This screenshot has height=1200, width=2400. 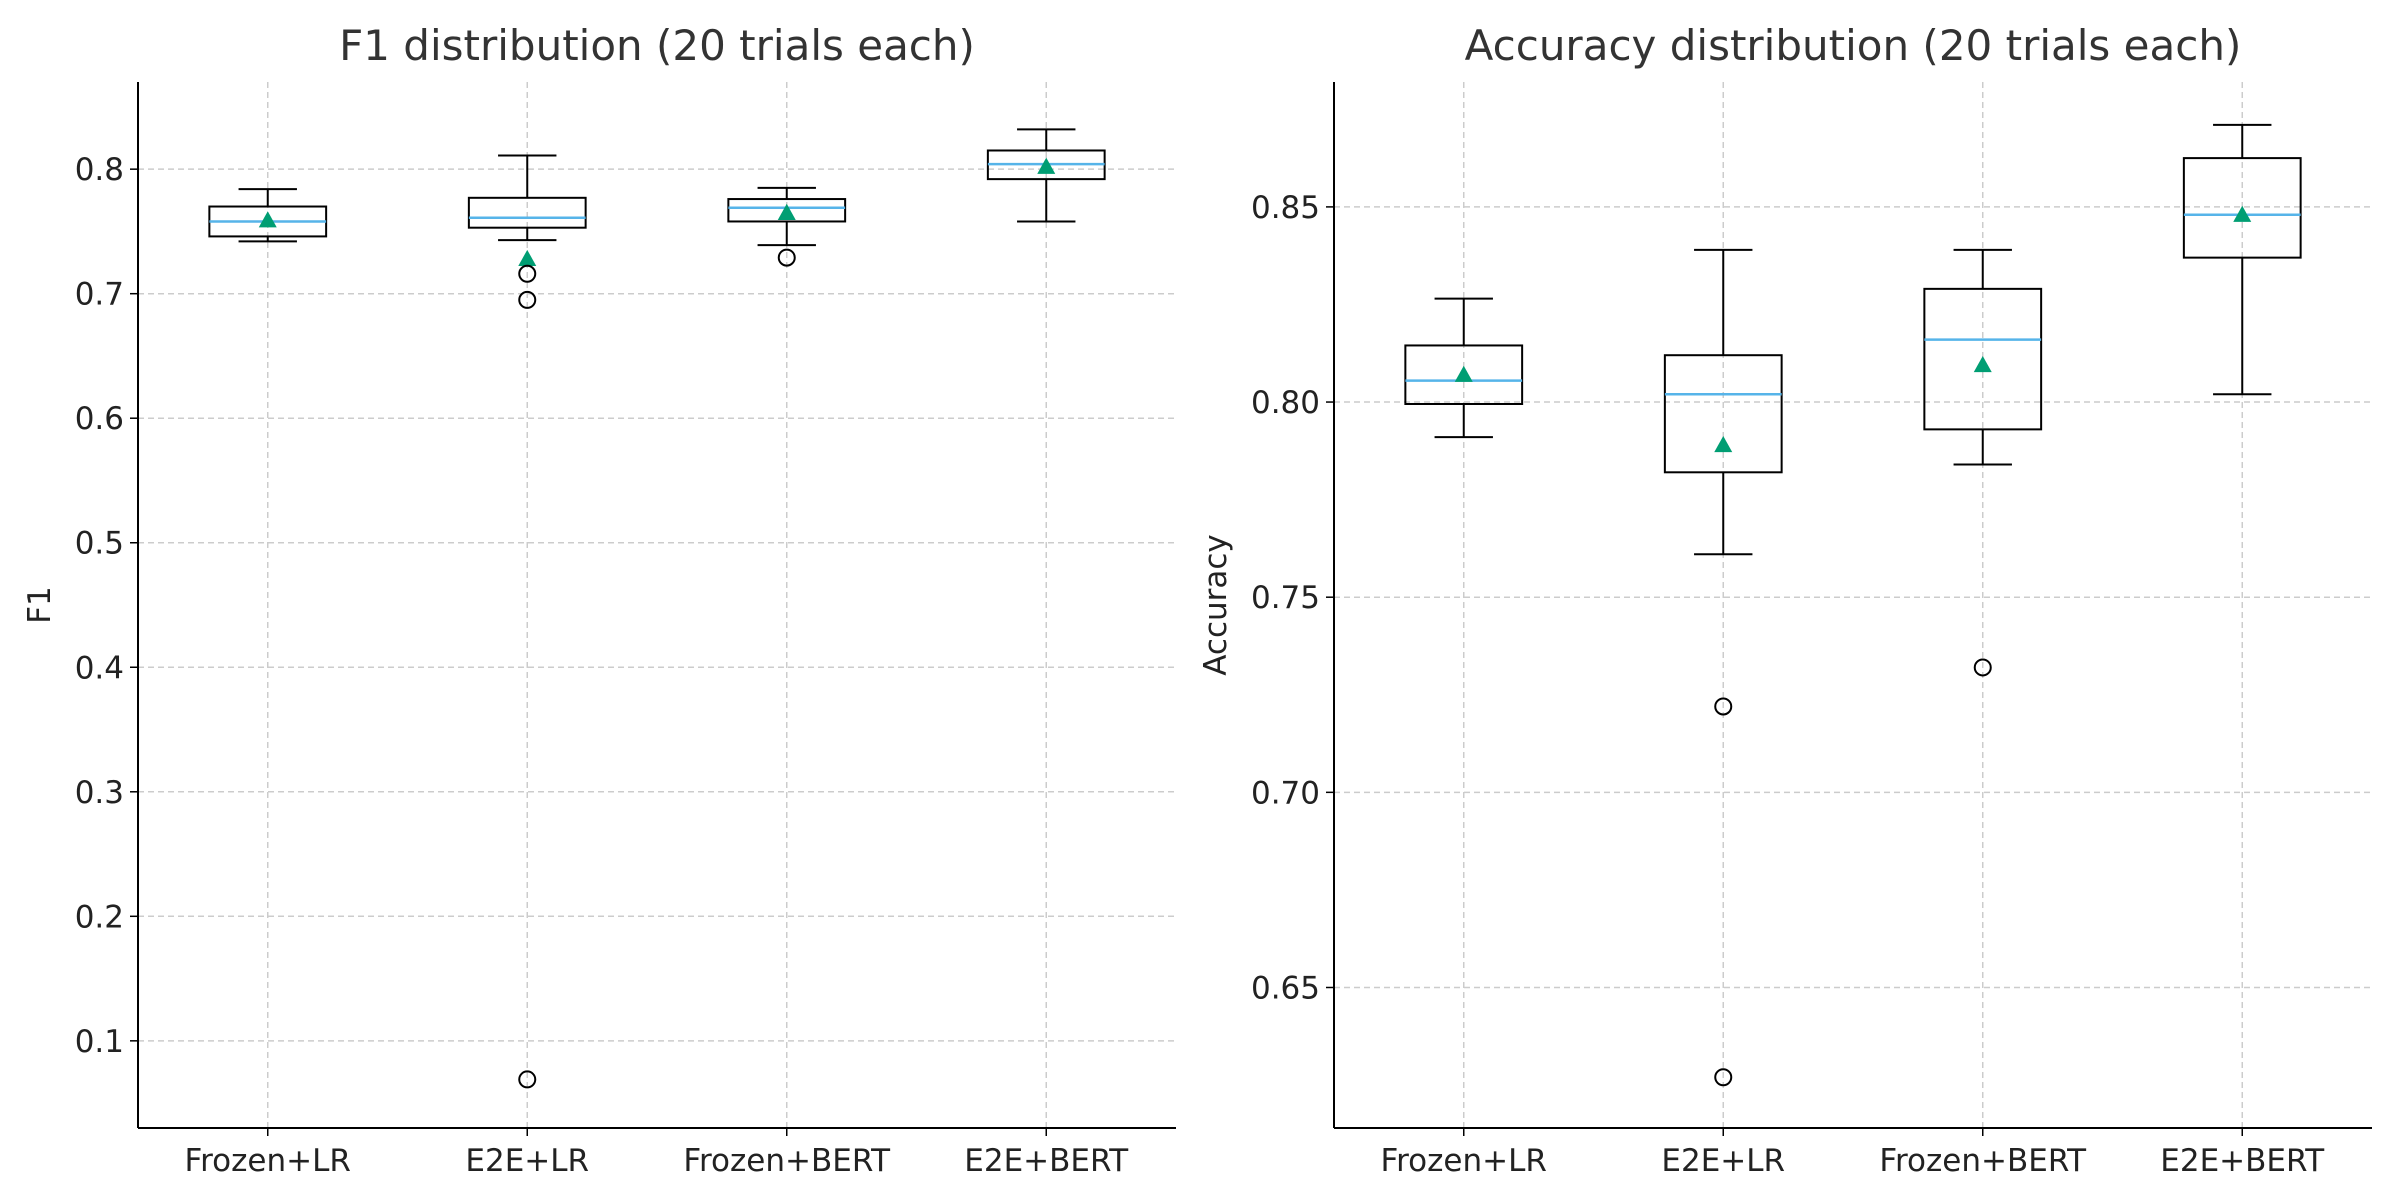 I want to click on accuracy-x-tick-label: Frozen+LR, so click(x=1464, y=1161).